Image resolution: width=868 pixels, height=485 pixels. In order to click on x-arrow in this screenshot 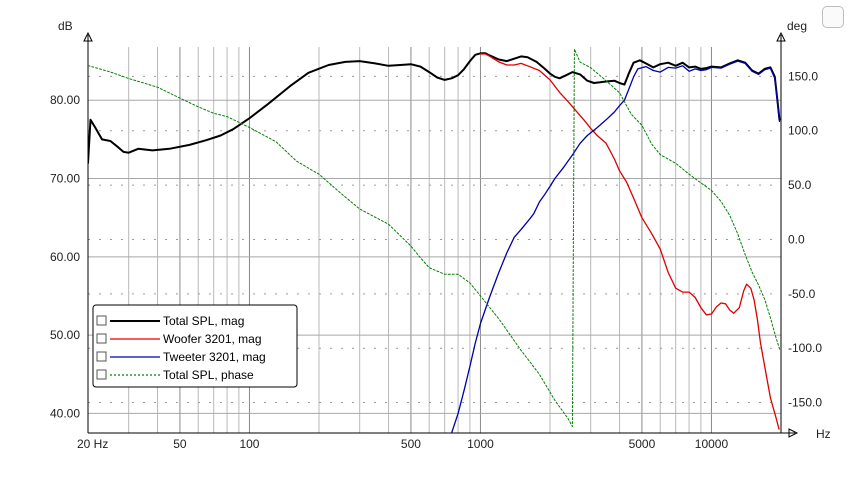, I will do `click(793, 433)`.